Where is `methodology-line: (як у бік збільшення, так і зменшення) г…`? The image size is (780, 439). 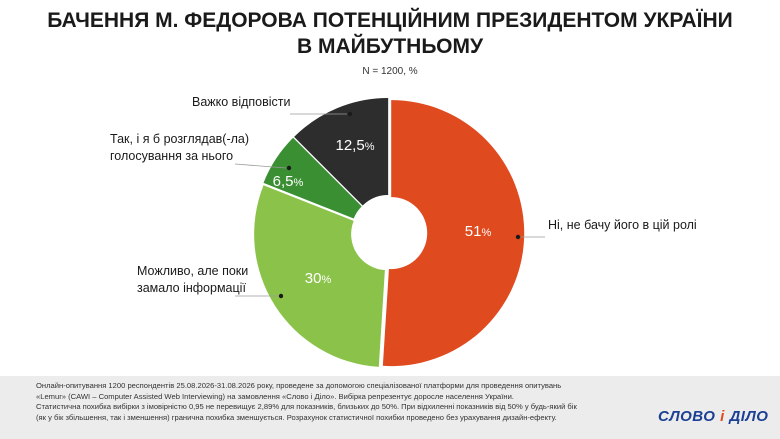
methodology-line: (як у бік збільшення, так і зменшення) г… is located at coordinates (296, 417).